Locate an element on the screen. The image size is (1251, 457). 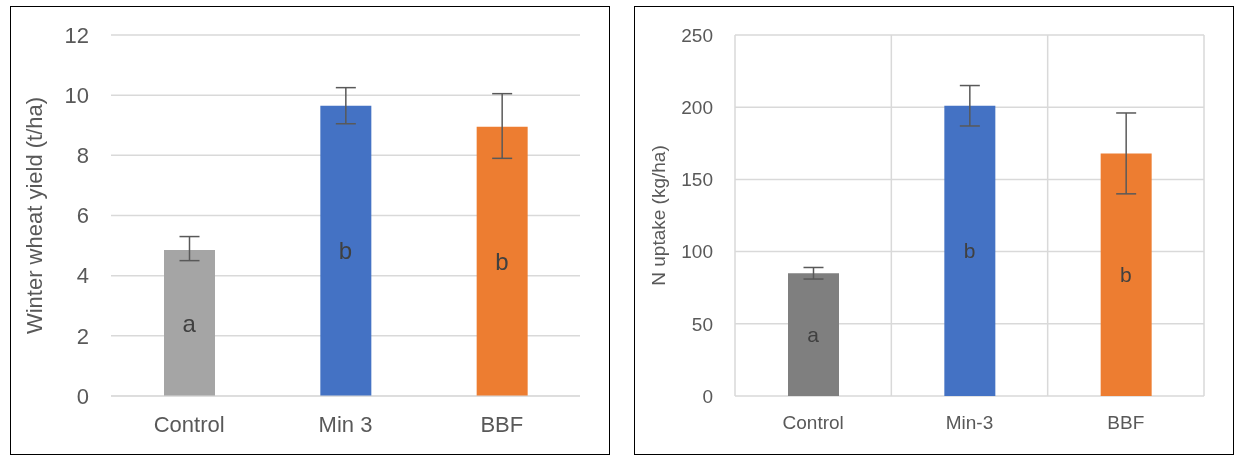
y-tick-label: 2 is located at coordinates (82, 336).